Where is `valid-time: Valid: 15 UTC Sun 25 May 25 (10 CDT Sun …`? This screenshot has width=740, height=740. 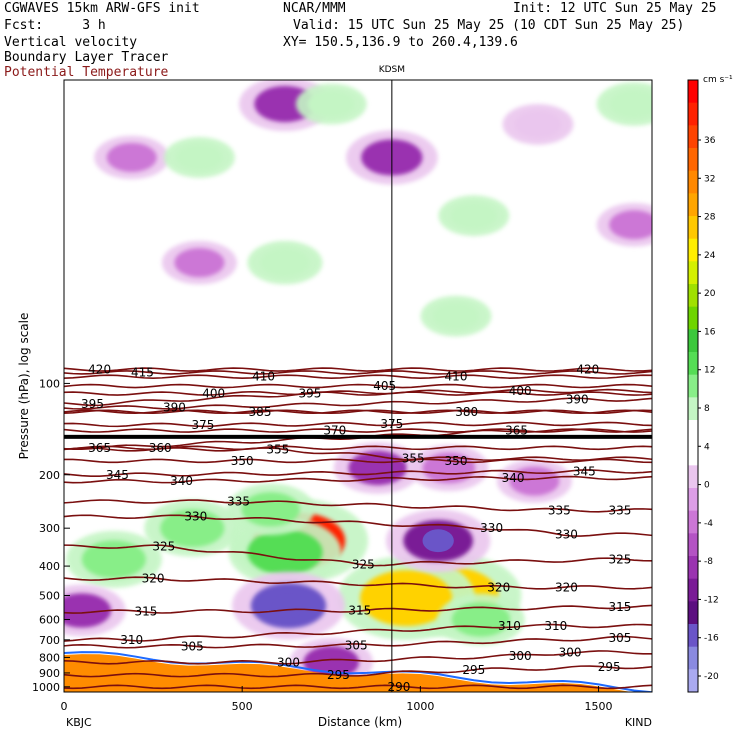
valid-time: Valid: 15 UTC Sun 25 May 25 (10 CDT Sun … is located at coordinates (489, 25).